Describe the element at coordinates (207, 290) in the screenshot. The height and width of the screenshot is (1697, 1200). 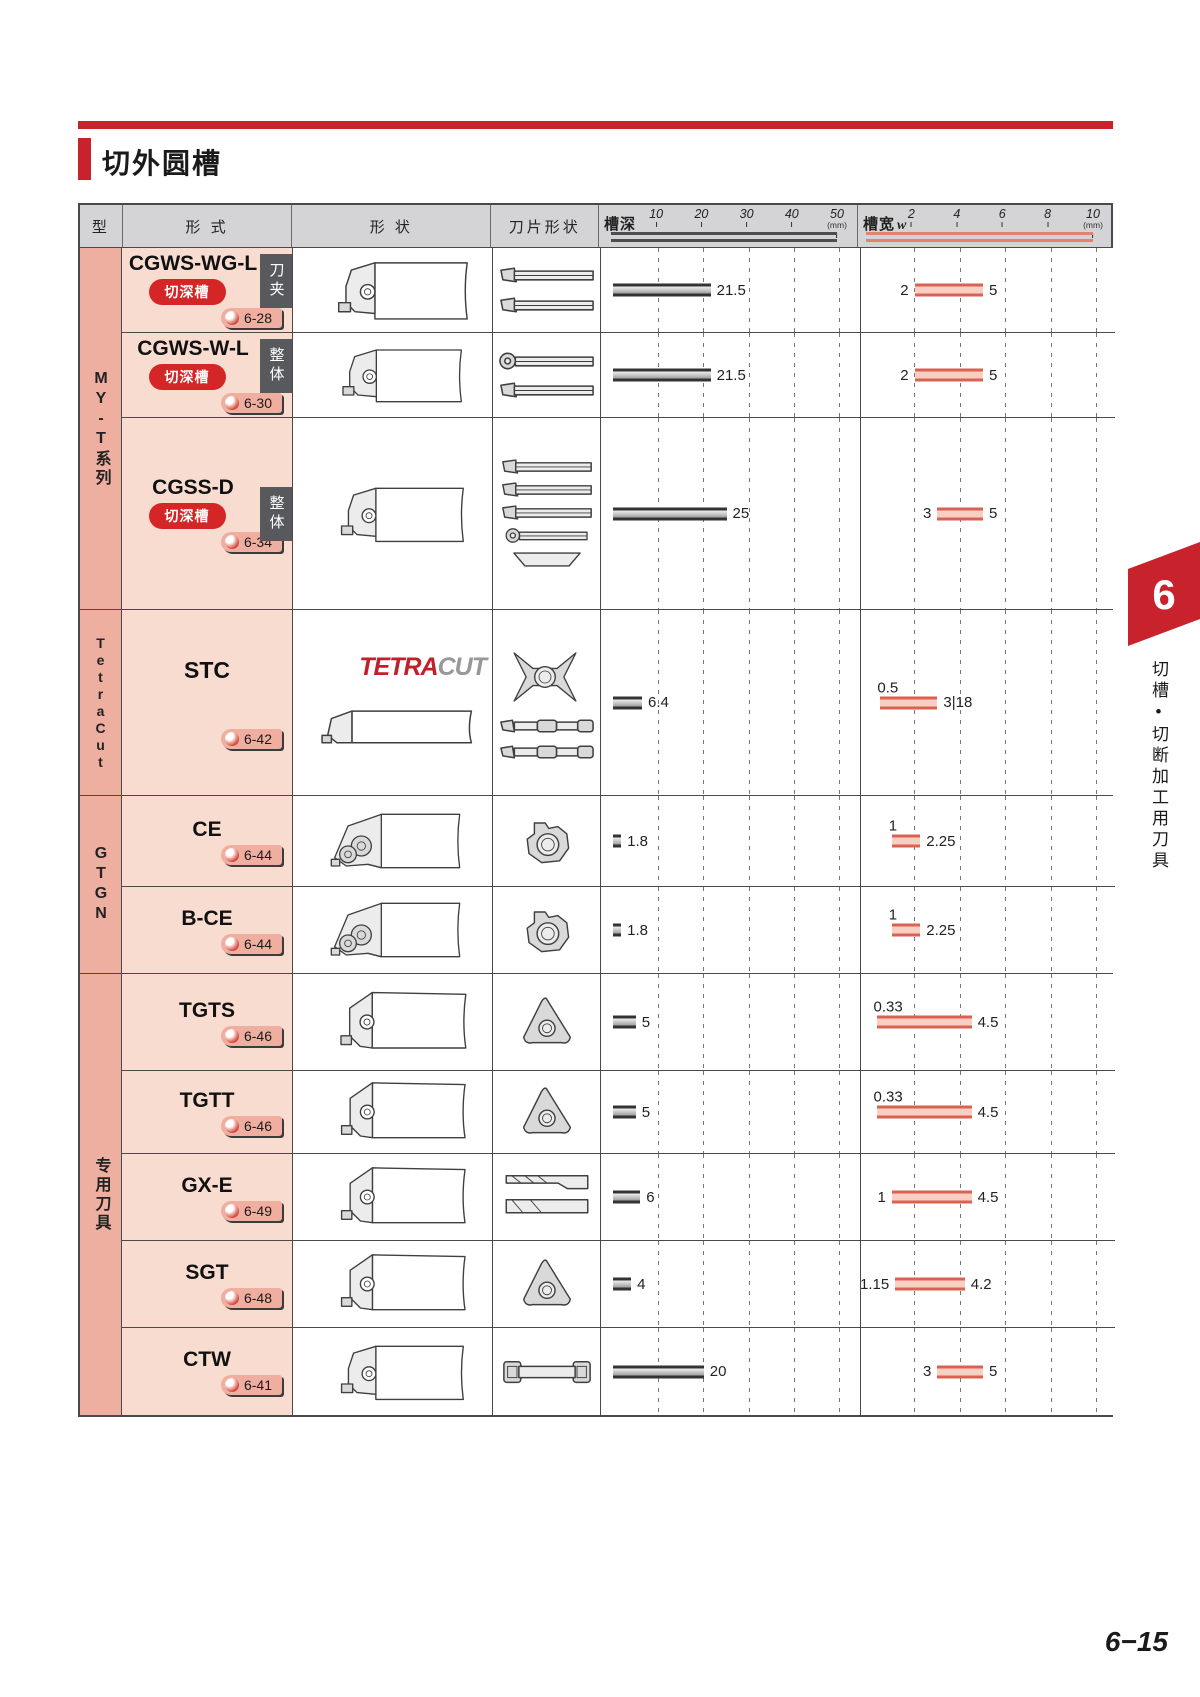
I see `form-cell: CGWS-WG-L 切深槽 6-28 刀夹` at that location.